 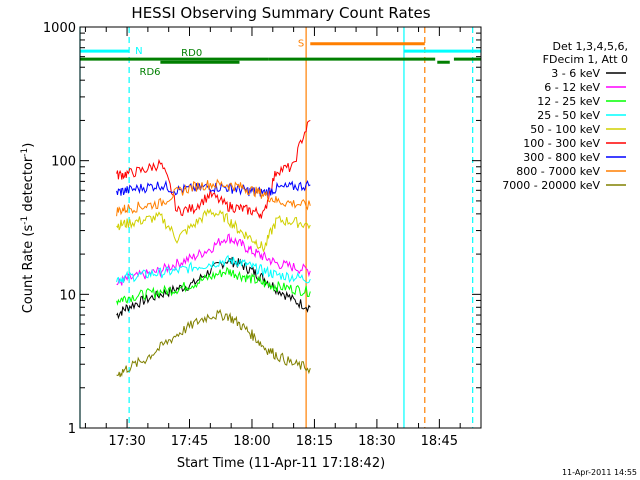 I want to click on flag-bar-label: S, so click(x=301, y=44).